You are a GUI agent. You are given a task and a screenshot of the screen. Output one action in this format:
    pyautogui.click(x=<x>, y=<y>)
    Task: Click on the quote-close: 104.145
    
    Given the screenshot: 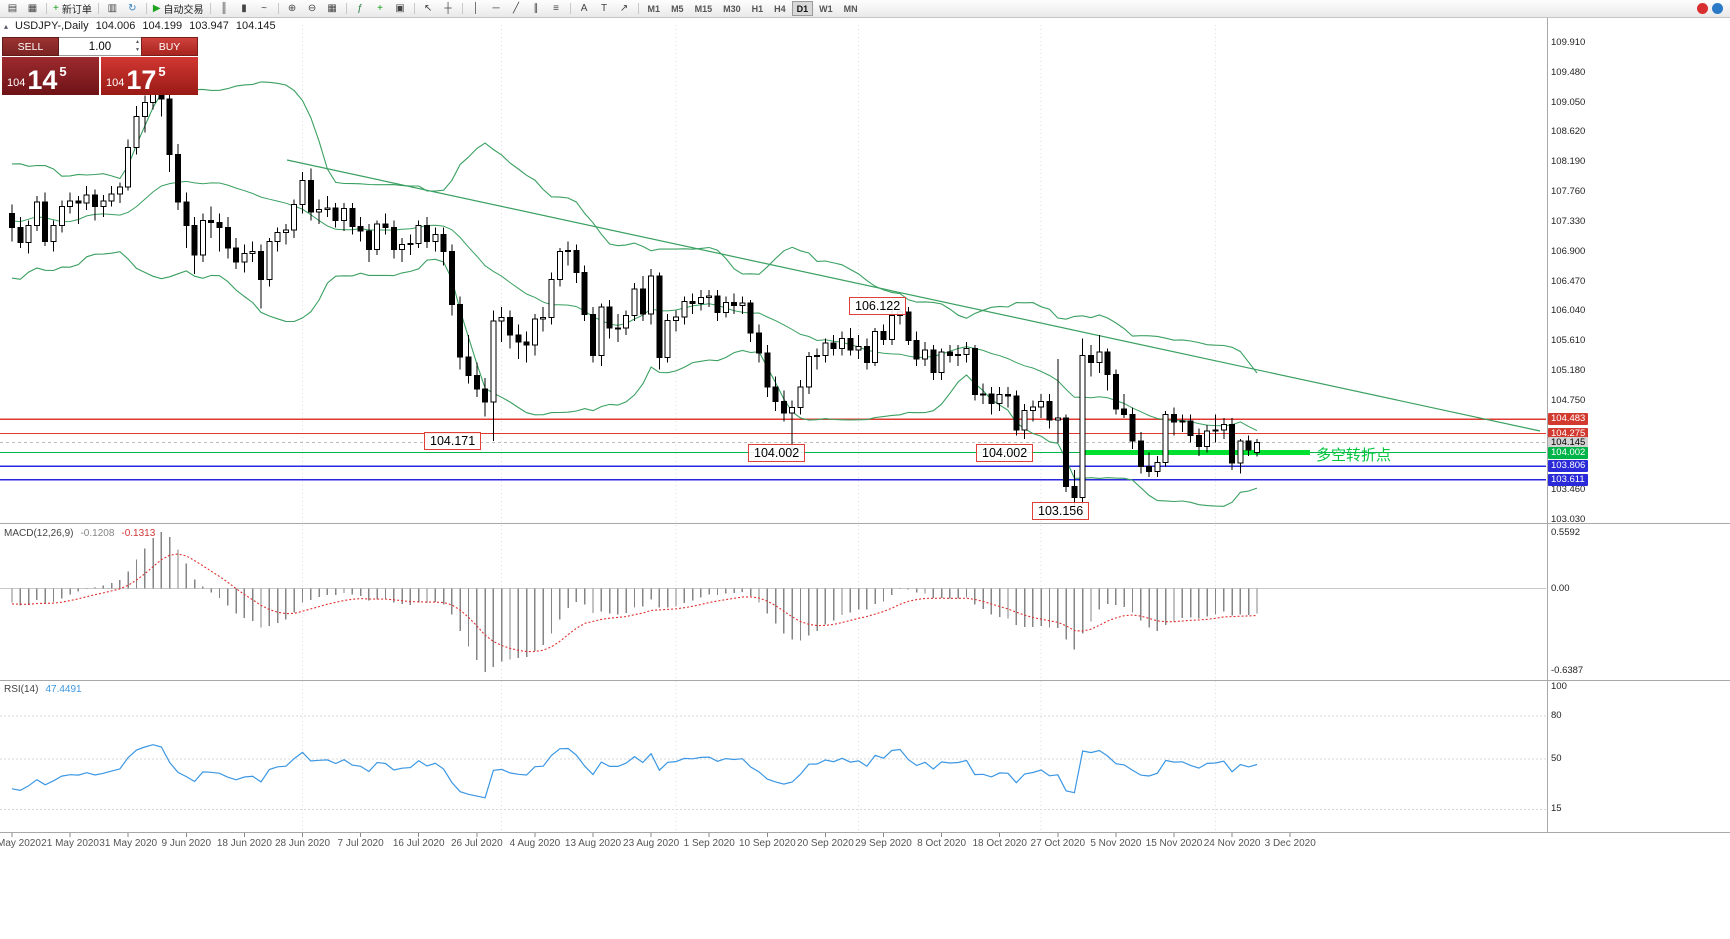 What is the action you would take?
    pyautogui.click(x=255, y=26)
    